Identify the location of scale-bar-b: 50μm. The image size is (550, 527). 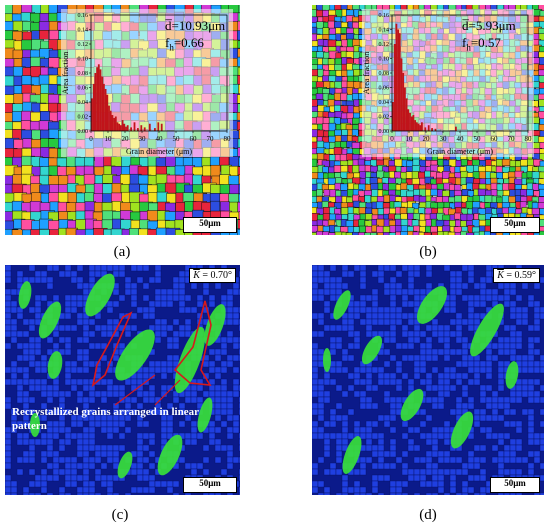
(515, 225).